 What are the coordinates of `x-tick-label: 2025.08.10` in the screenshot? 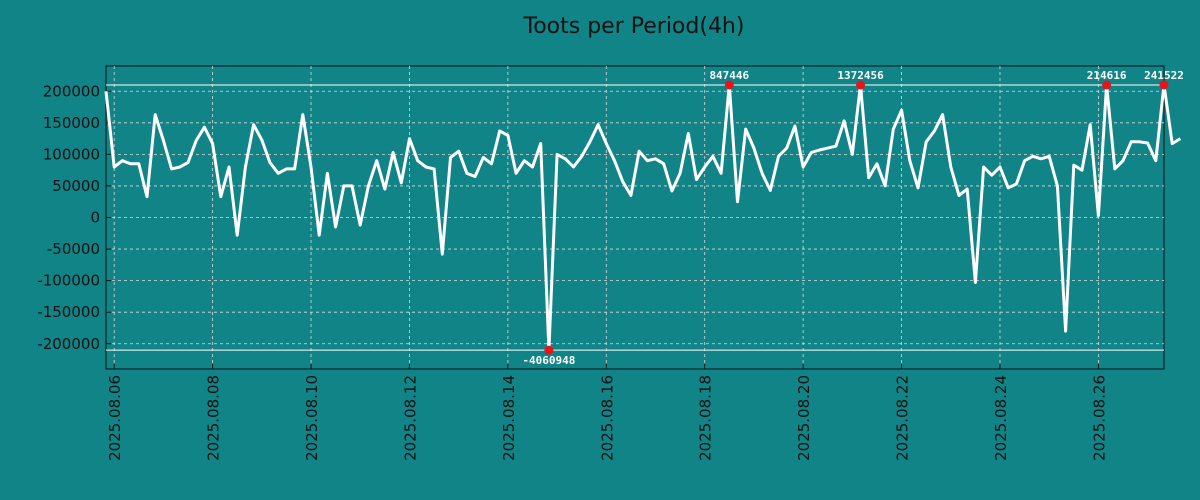 It's located at (312, 418).